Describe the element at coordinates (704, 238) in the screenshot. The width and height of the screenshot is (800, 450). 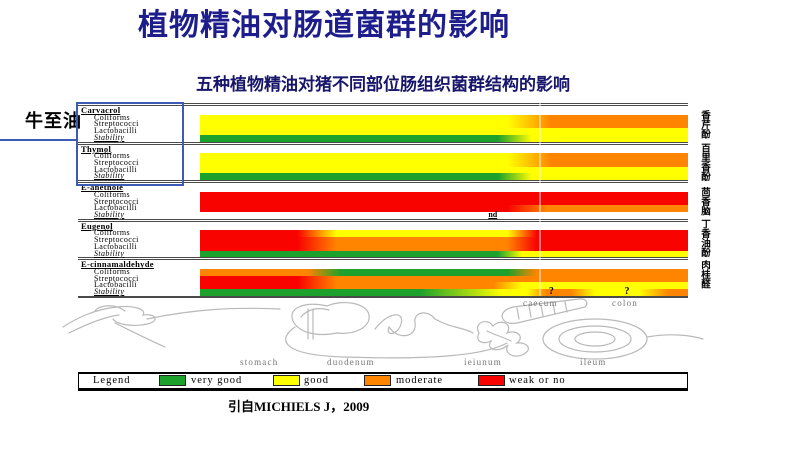
I see `oil-name-cn-4: 丁香油酚` at that location.